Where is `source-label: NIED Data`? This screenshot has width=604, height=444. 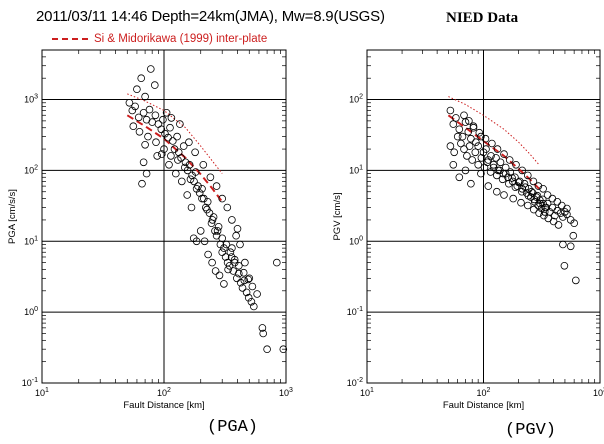
source-label: NIED Data is located at coordinates (482, 18).